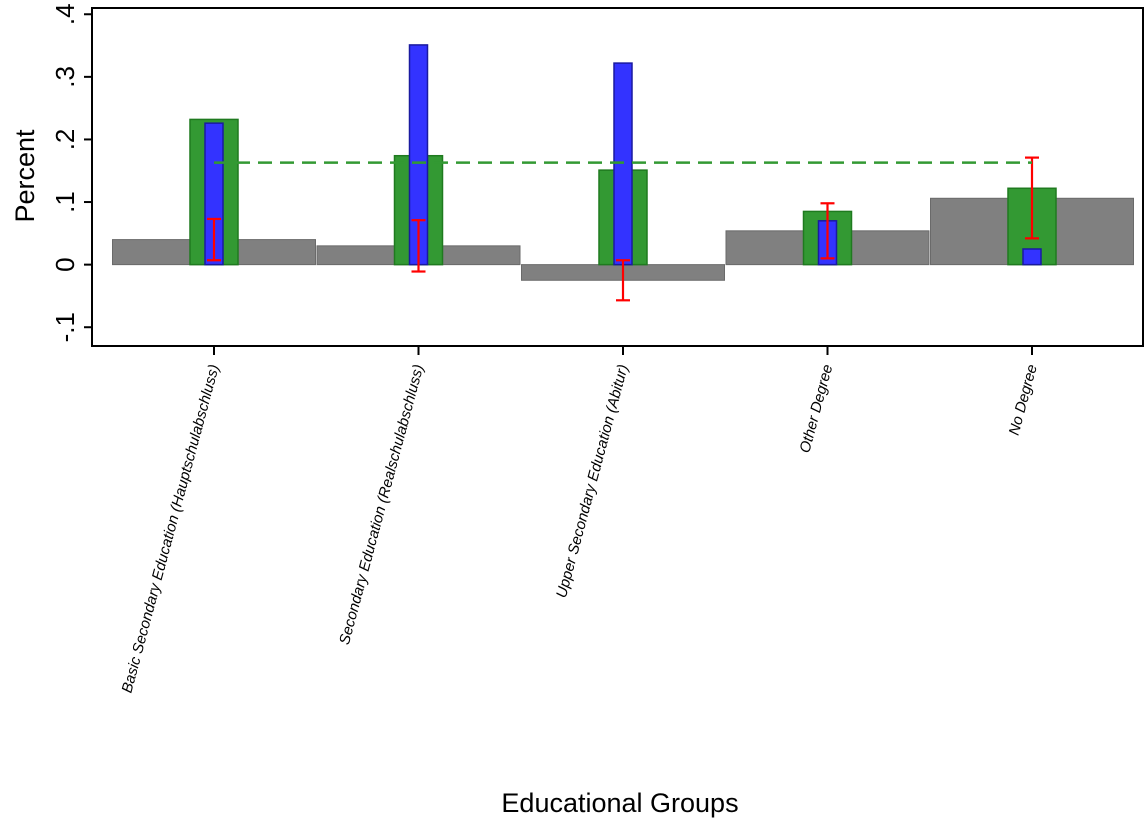 Image resolution: width=1147 pixels, height=821 pixels. What do you see at coordinates (65, 327) in the screenshot?
I see `y-tick-label: -.1` at bounding box center [65, 327].